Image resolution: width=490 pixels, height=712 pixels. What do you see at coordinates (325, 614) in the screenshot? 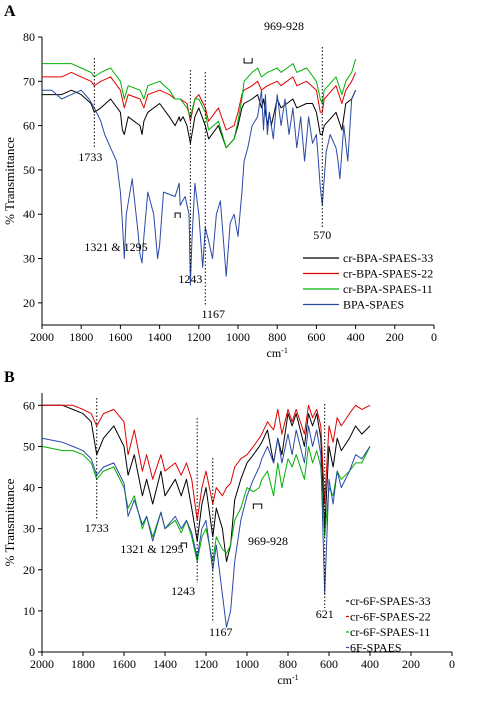
I see `annotation-label: 621` at bounding box center [325, 614].